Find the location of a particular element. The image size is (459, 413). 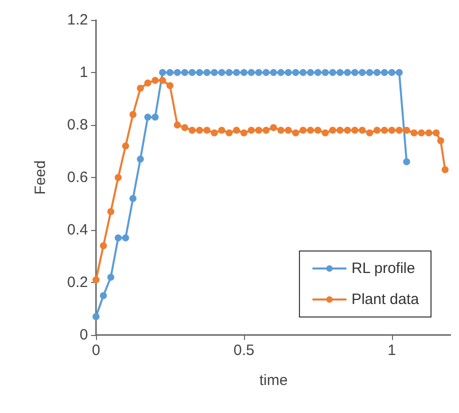

y-tick-label: 0.2 is located at coordinates (77, 282).